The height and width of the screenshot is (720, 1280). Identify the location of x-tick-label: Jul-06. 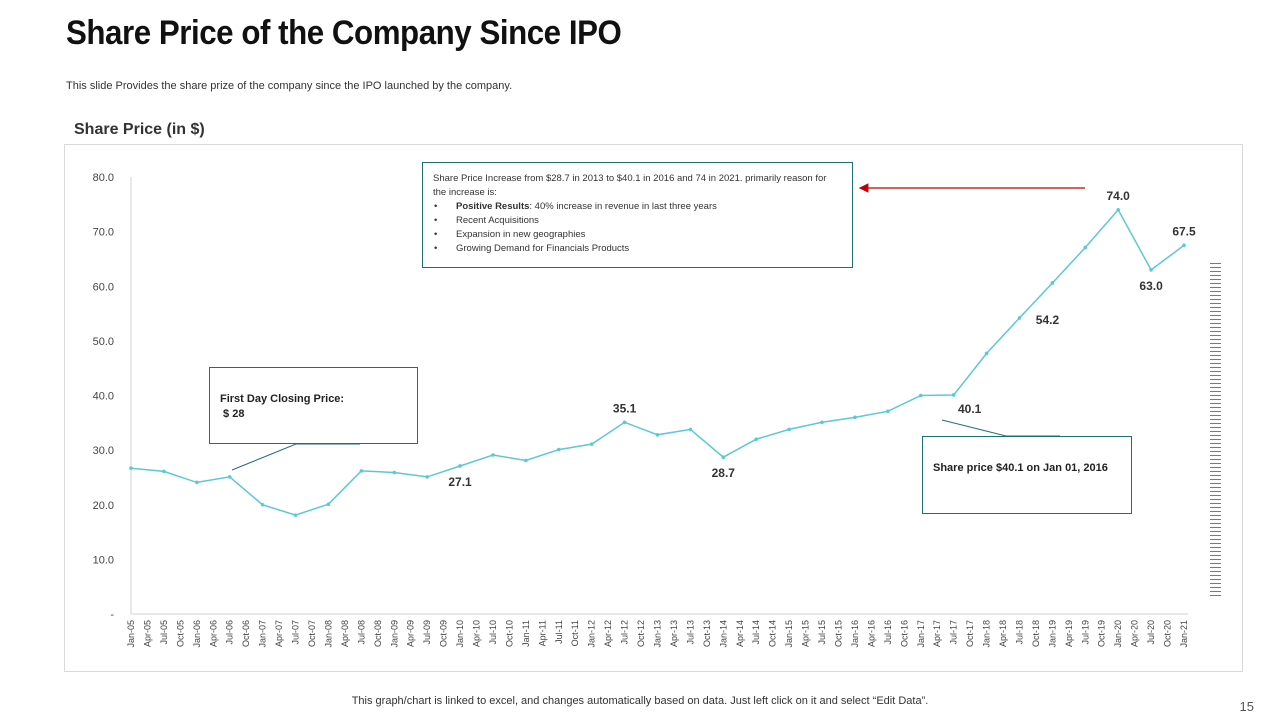
(230, 632).